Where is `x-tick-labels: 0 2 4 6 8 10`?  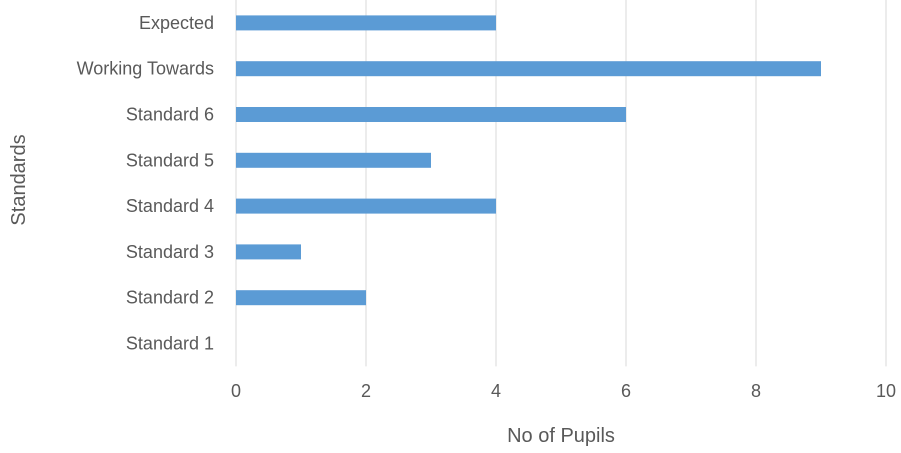
x-tick-labels: 0 2 4 6 8 10 is located at coordinates (563, 391).